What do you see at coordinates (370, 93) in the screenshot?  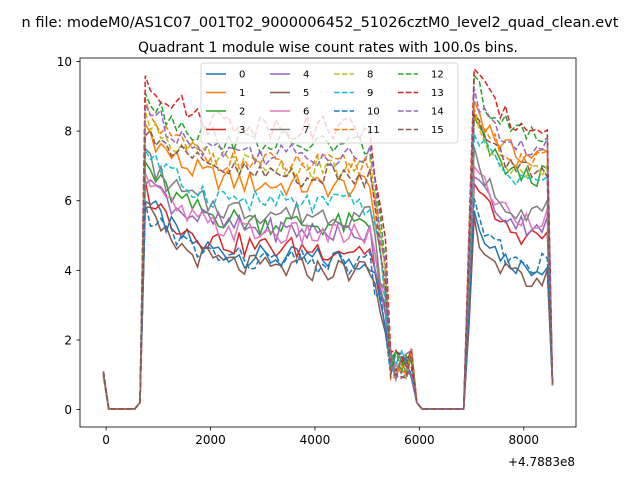 I see `legend-label-9: 9` at bounding box center [370, 93].